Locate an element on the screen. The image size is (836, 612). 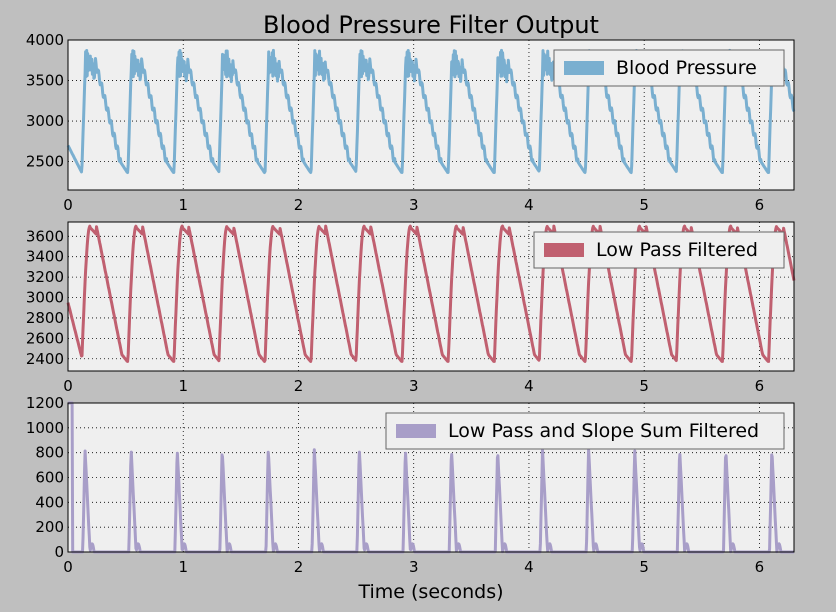
legend-box is located at coordinates (585, 431).